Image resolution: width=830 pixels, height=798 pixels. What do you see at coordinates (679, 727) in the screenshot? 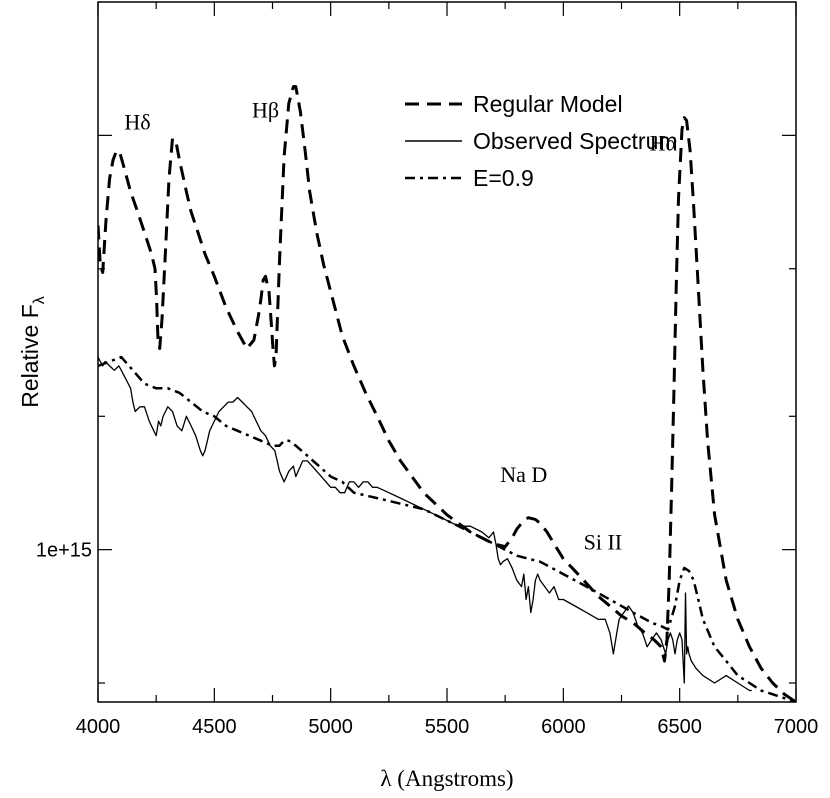
I see `x-tick-label-6500: 6500` at bounding box center [679, 727].